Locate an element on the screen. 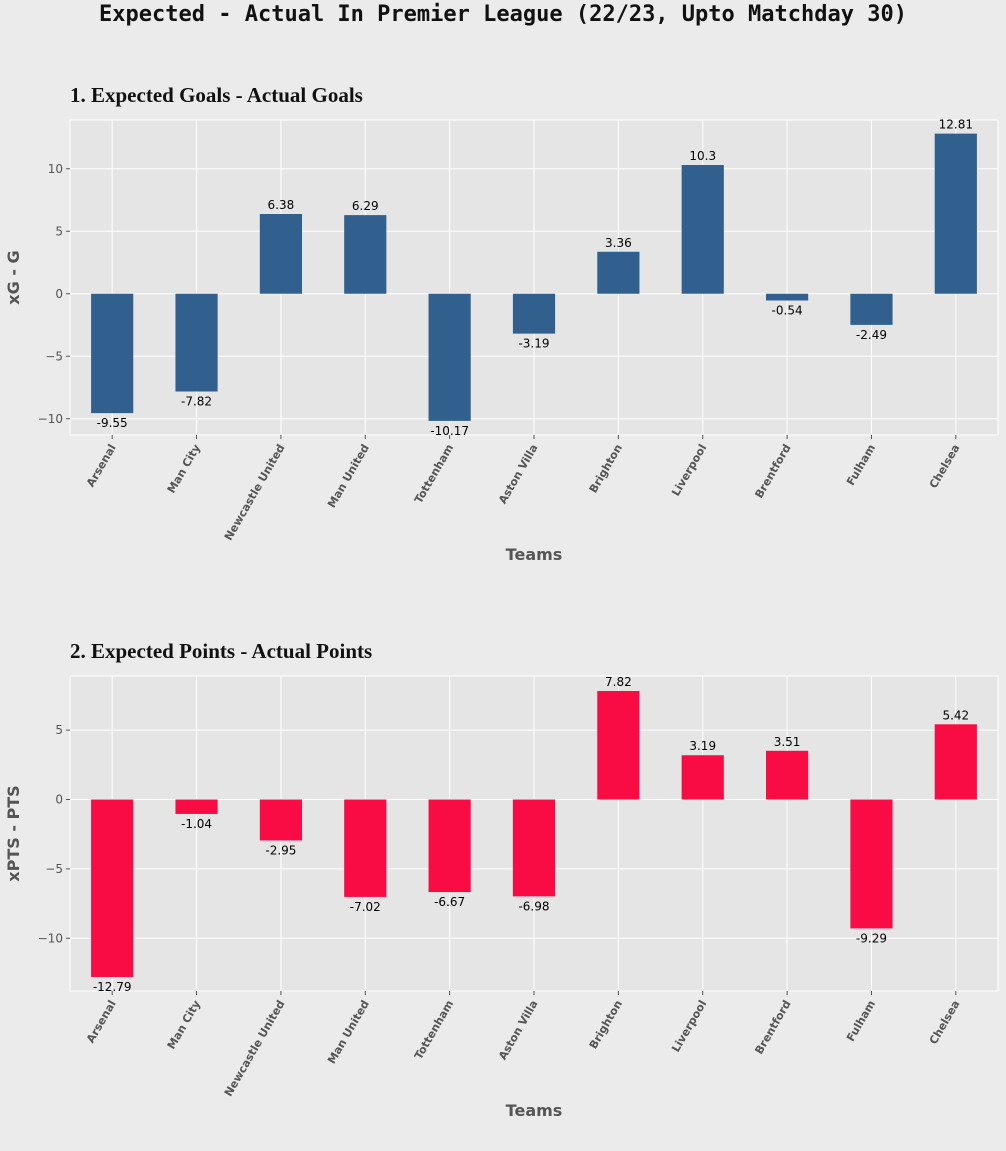 The height and width of the screenshot is (1151, 1006). data-label-brentford: -0.54 is located at coordinates (787, 311).